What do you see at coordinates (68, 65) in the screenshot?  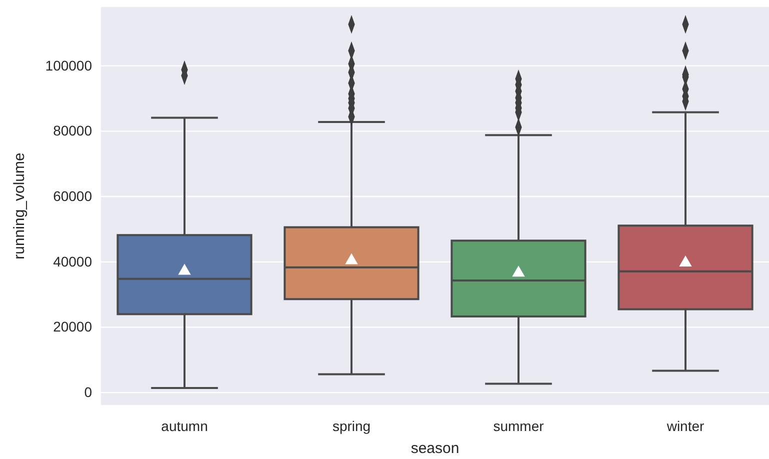 I see `y-tick-label: 100000` at bounding box center [68, 65].